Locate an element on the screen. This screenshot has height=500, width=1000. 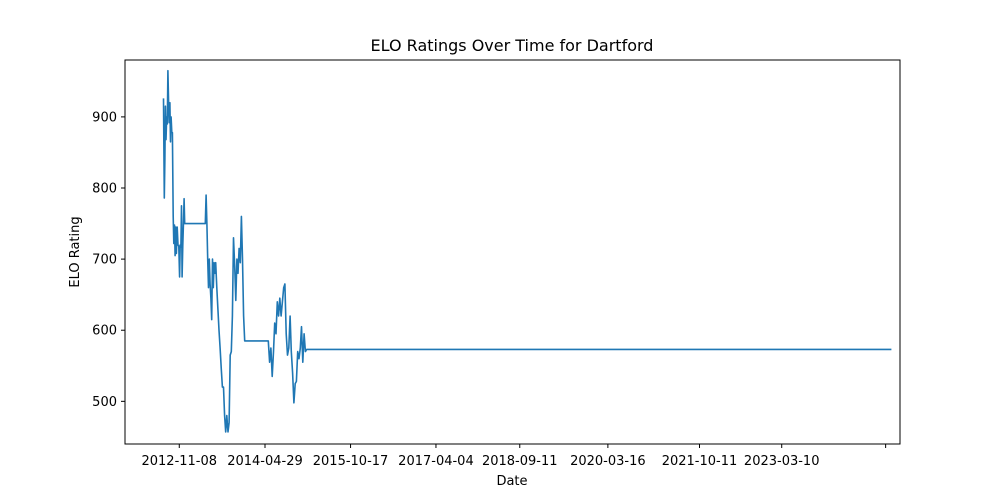
x-tick-label: 2015-10-17 is located at coordinates (351, 461).